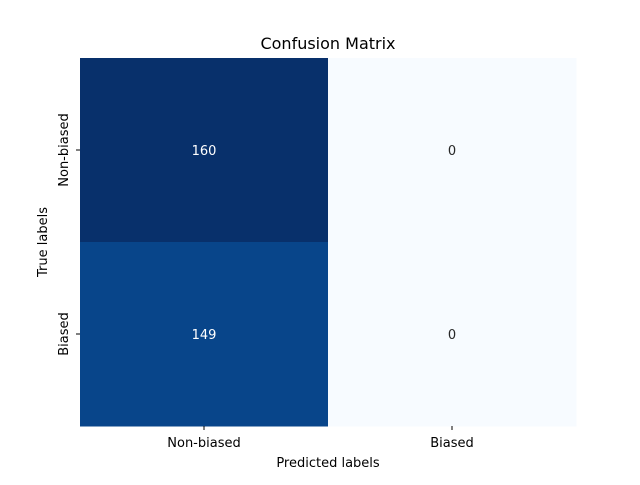  I want to click on cell-value-label: 149, so click(204, 335).